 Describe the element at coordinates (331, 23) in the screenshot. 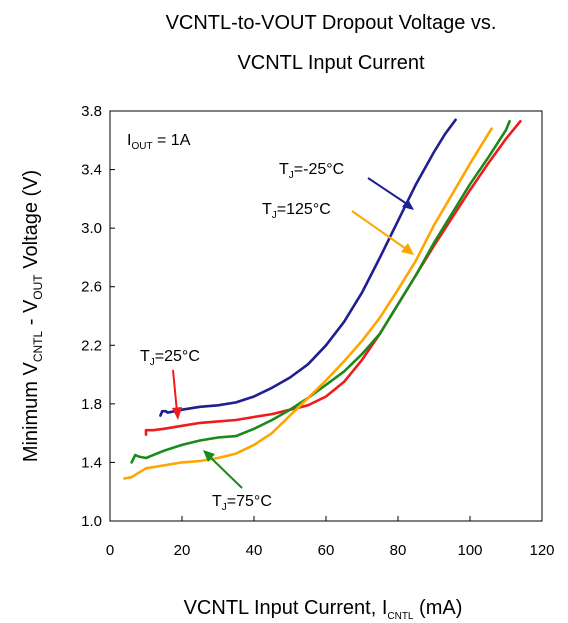

I see `chart-title-line-1: VCNTL-to-VOUT Dropout Voltage vs.` at that location.